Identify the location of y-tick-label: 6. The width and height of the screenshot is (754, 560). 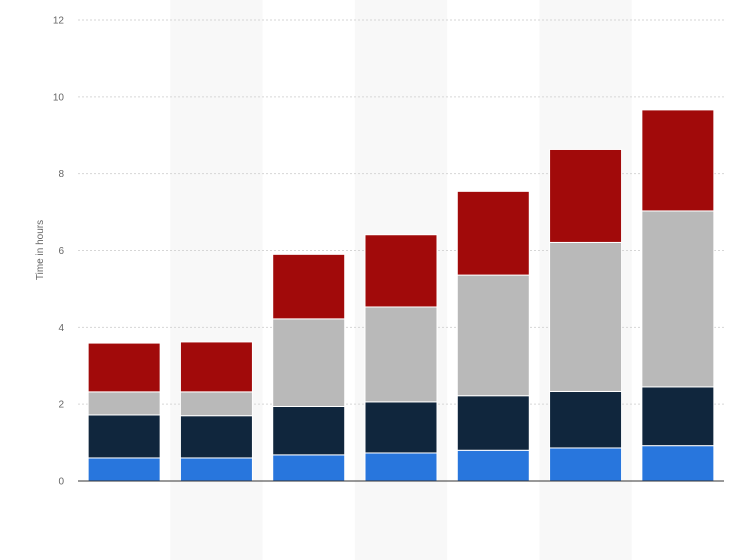
(61, 251).